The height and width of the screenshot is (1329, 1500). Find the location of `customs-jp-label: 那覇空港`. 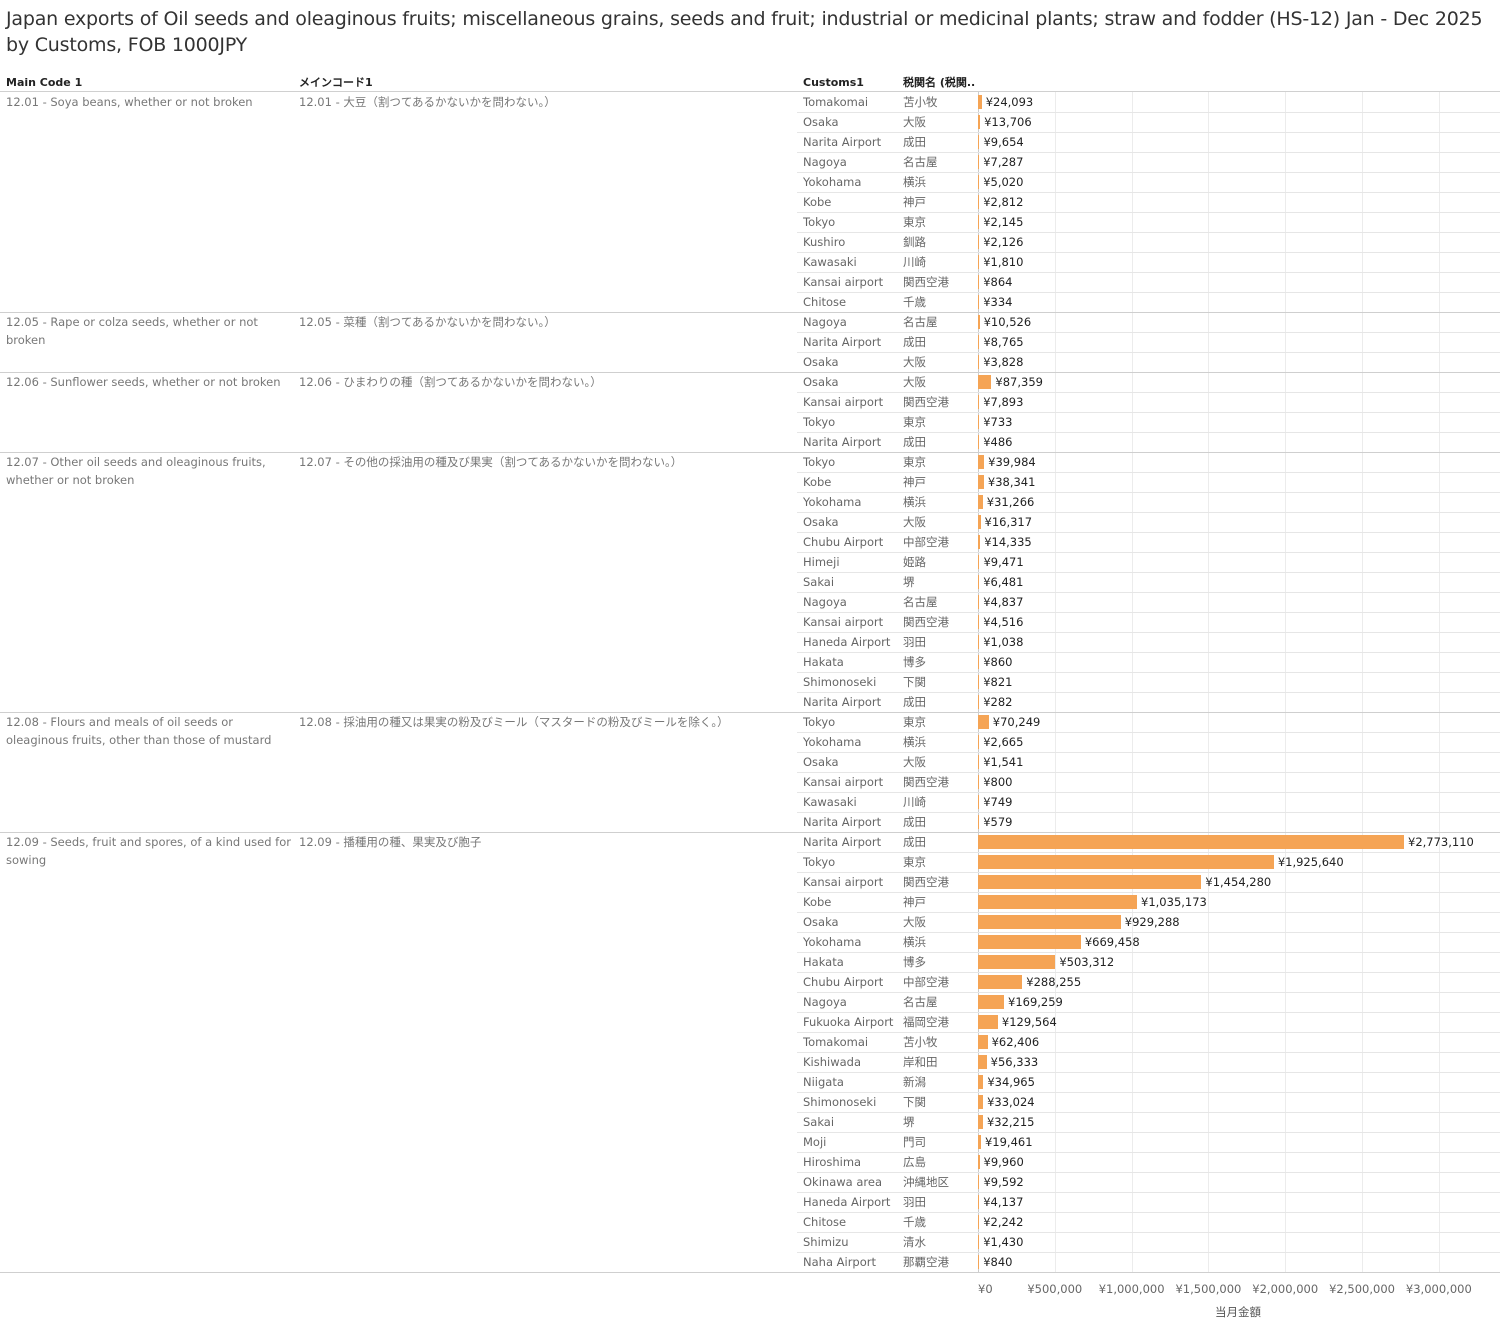

customs-jp-label: 那覇空港 is located at coordinates (926, 1262).